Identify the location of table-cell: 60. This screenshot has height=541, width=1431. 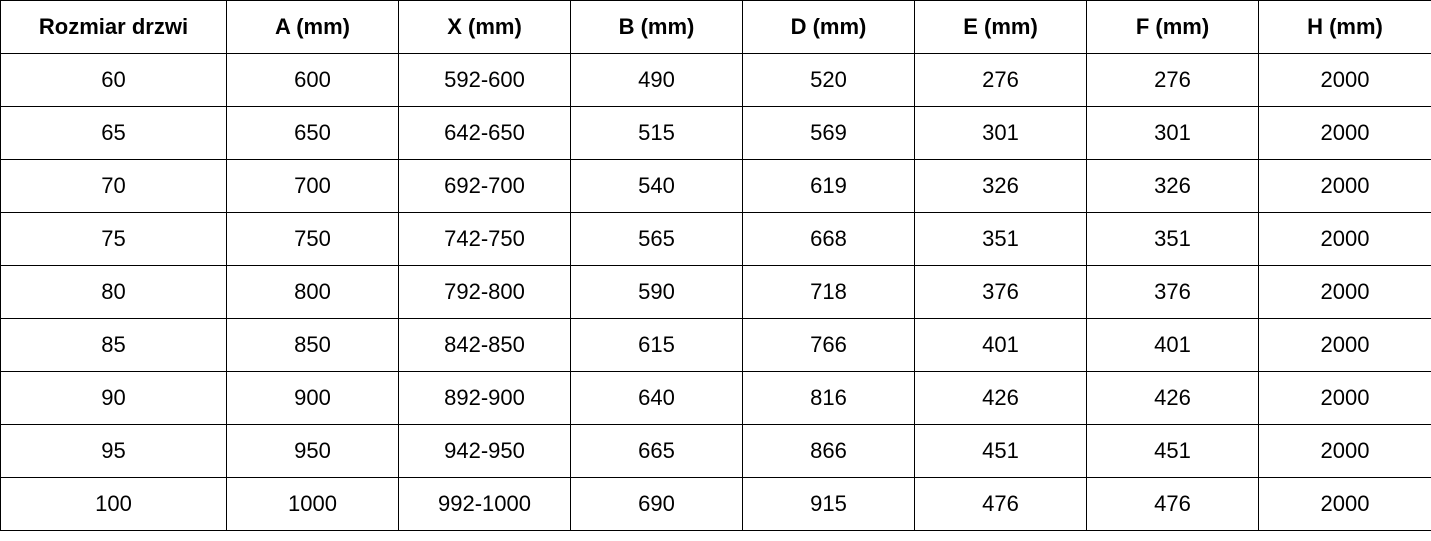
(113, 80).